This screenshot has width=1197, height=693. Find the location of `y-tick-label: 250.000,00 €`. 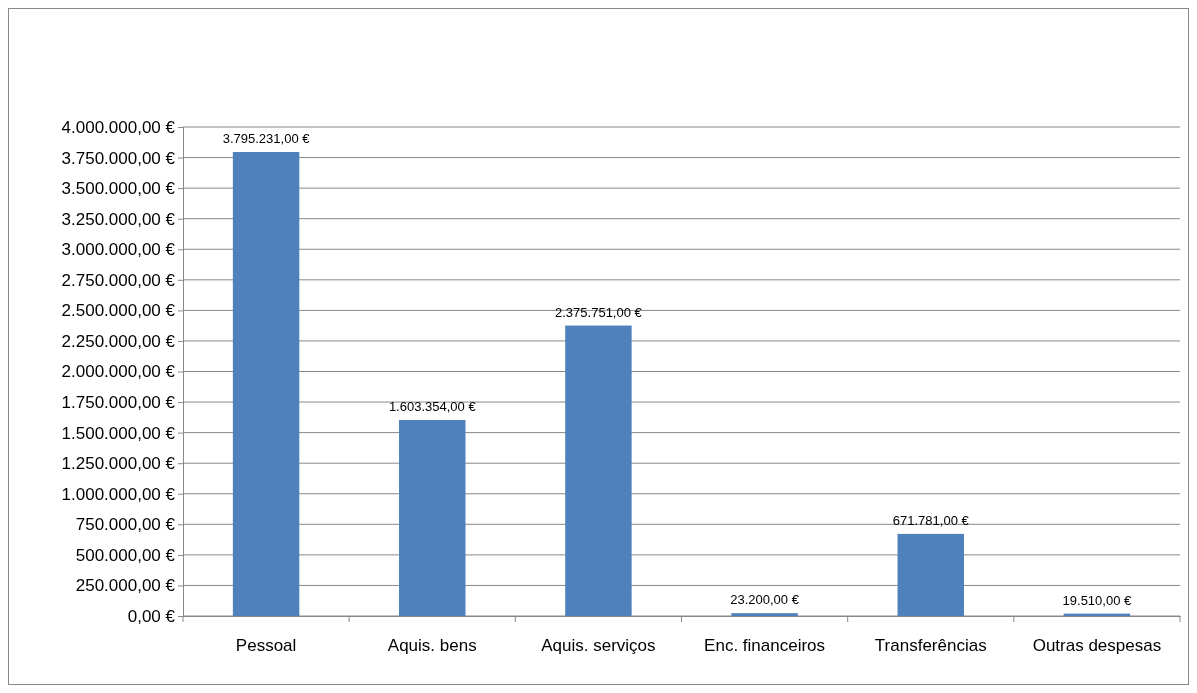

y-tick-label: 250.000,00 € is located at coordinates (125, 586).